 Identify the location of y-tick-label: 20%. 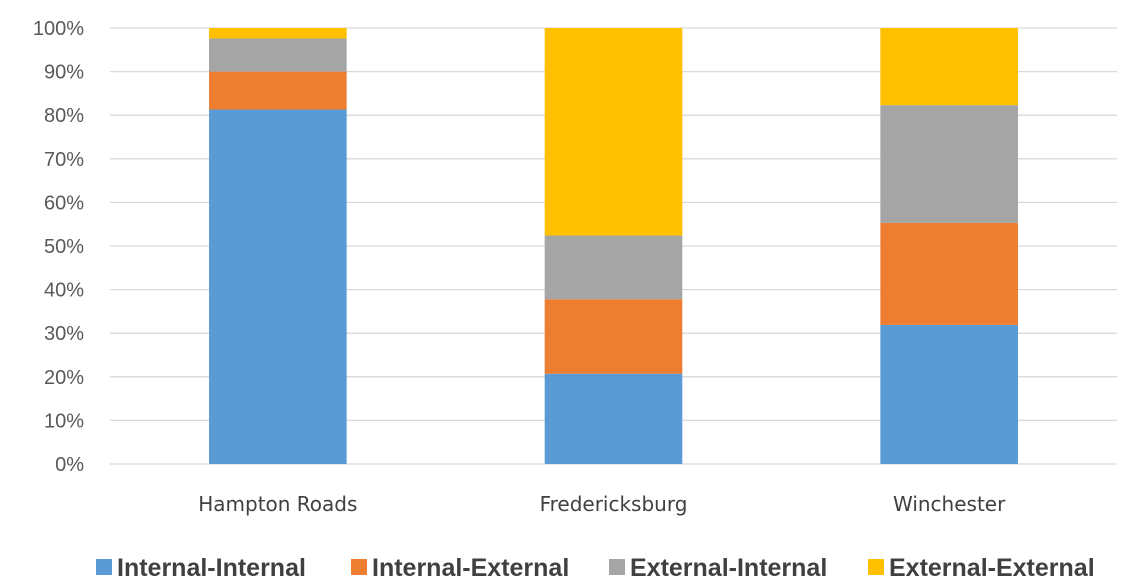
(64, 378).